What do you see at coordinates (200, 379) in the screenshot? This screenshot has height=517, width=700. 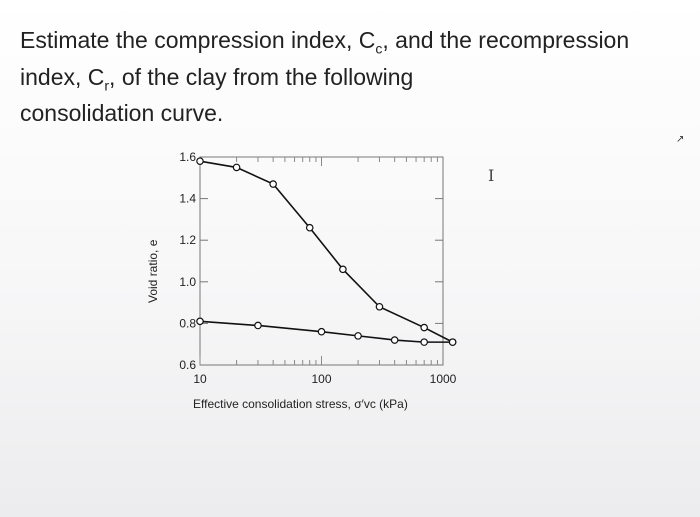 I see `x-tick-label: 10` at bounding box center [200, 379].